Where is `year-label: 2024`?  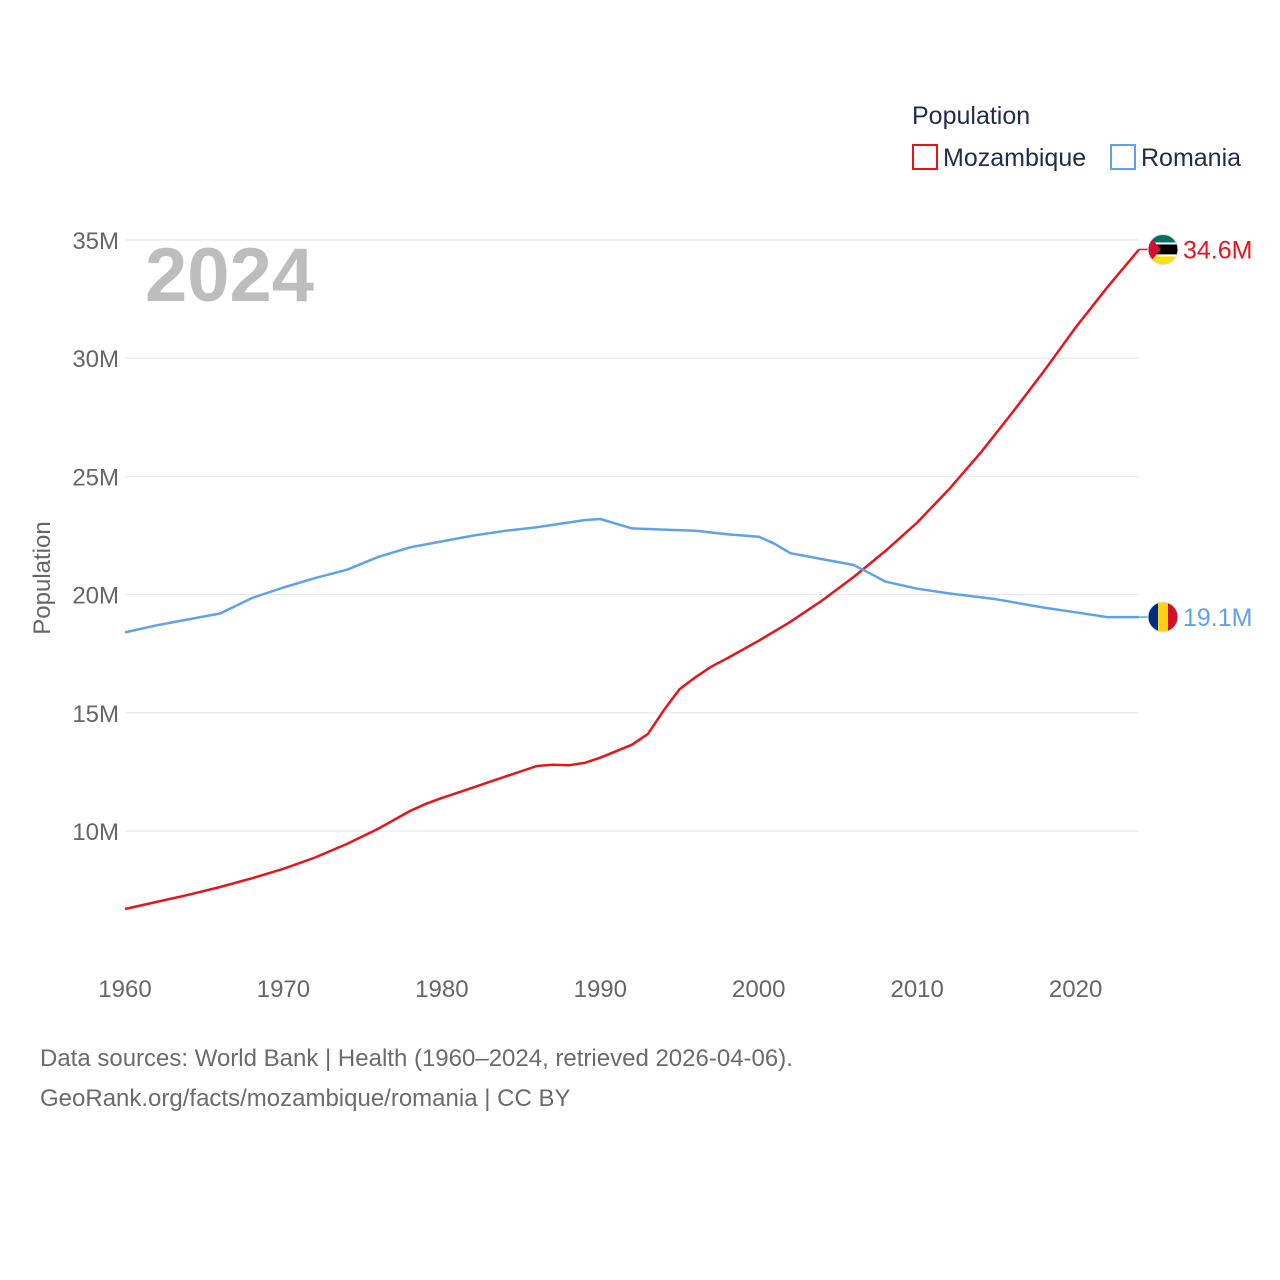
year-label: 2024 is located at coordinates (229, 275).